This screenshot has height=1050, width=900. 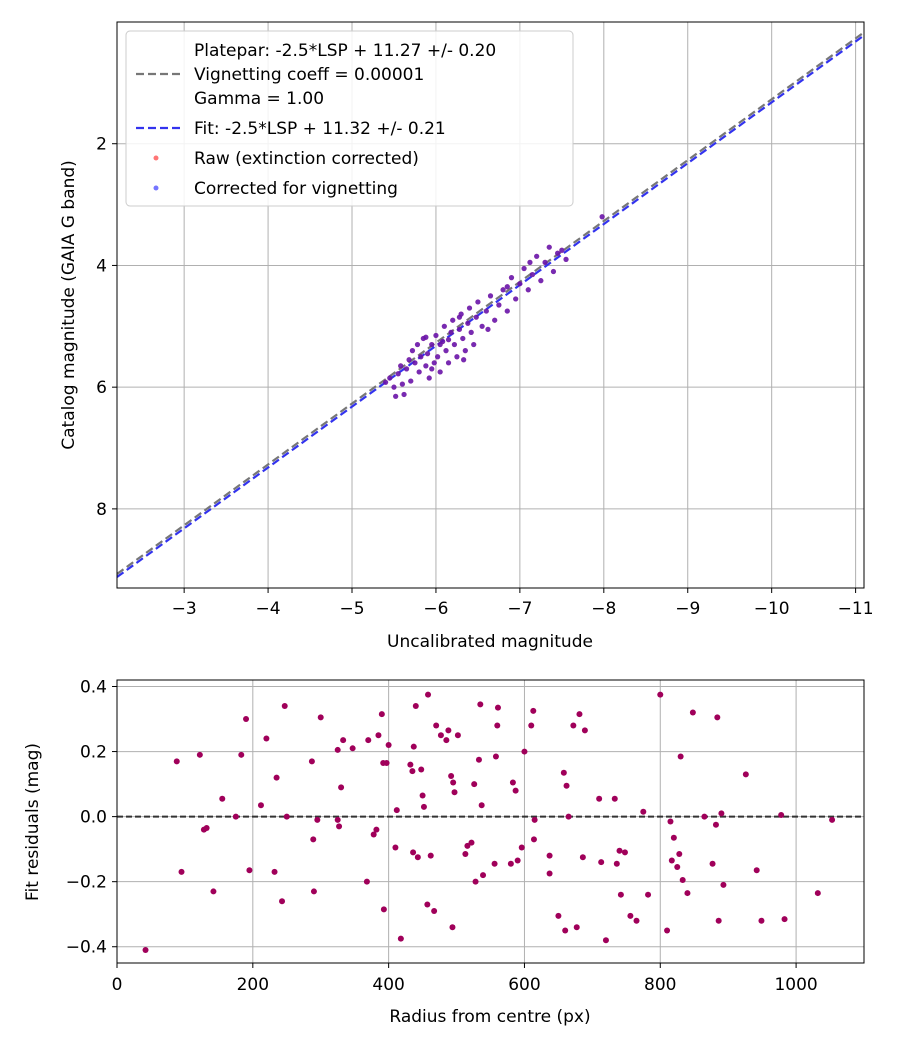 I want to click on top-y-tick-label: 6, so click(x=101, y=388).